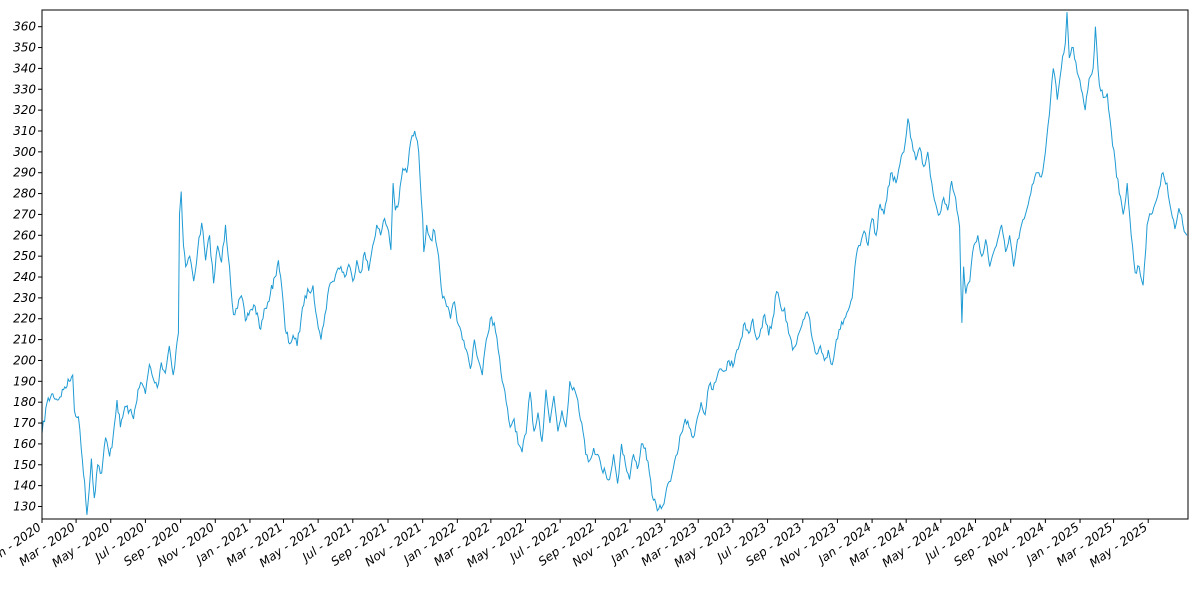  Describe the element at coordinates (24, 444) in the screenshot. I see `y-tick-label: 160` at that location.